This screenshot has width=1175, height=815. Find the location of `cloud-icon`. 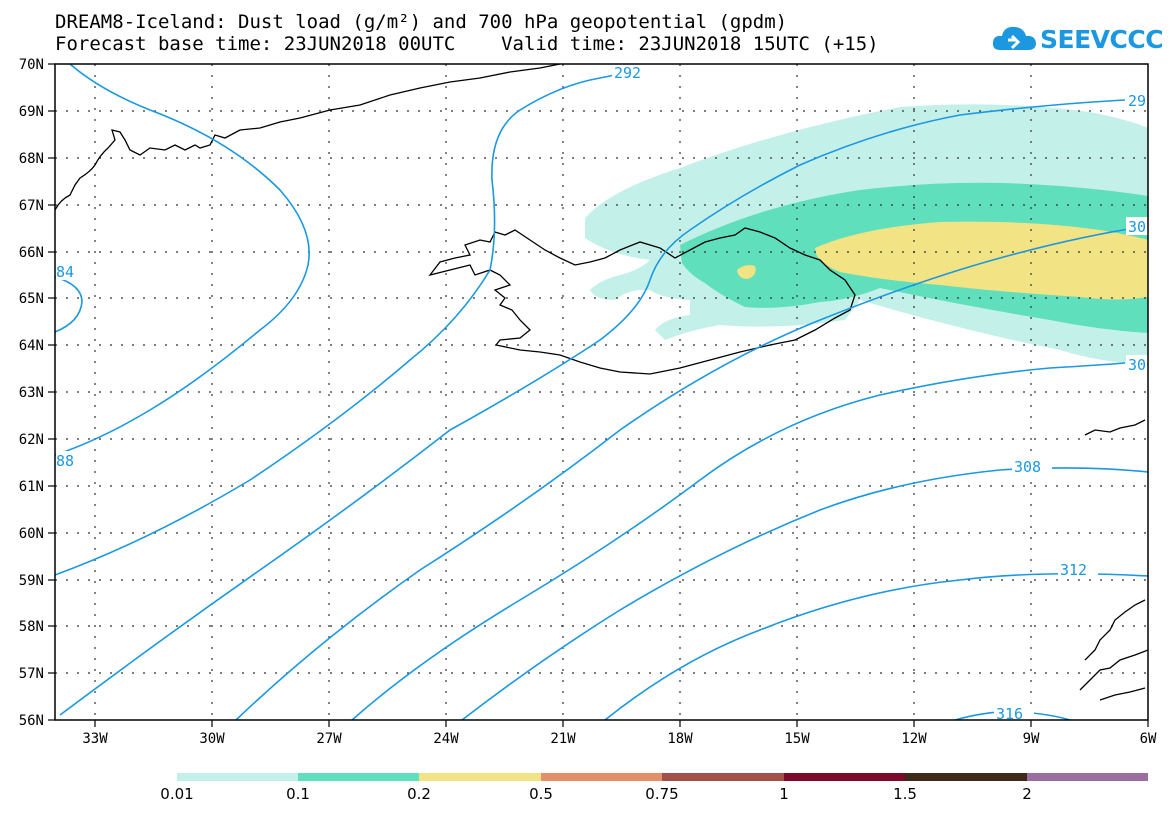

cloud-icon is located at coordinates (1014, 38).